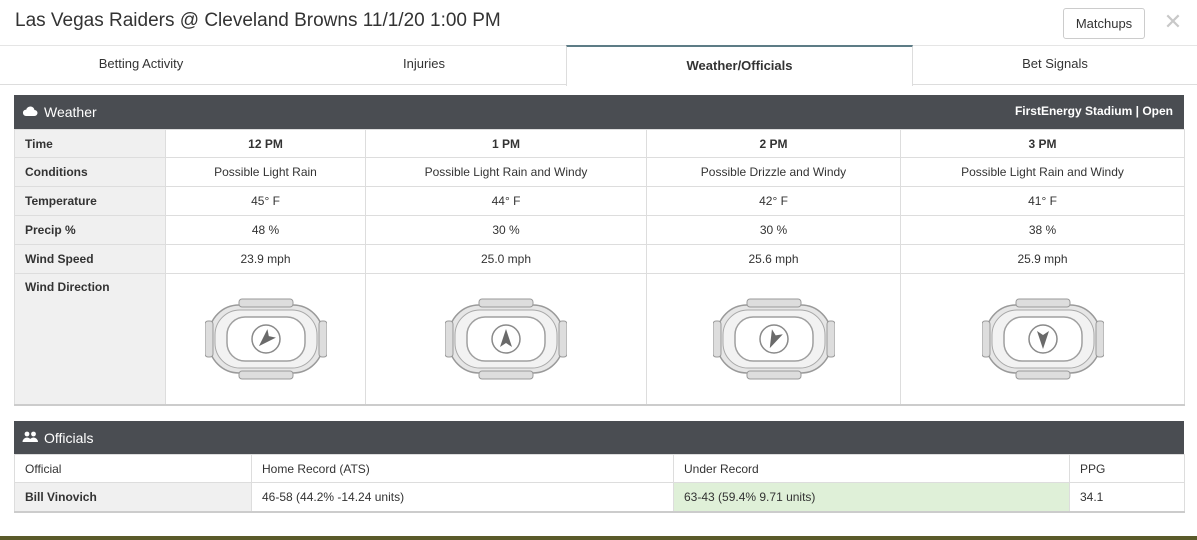  I want to click on row-label: Time, so click(90, 143).